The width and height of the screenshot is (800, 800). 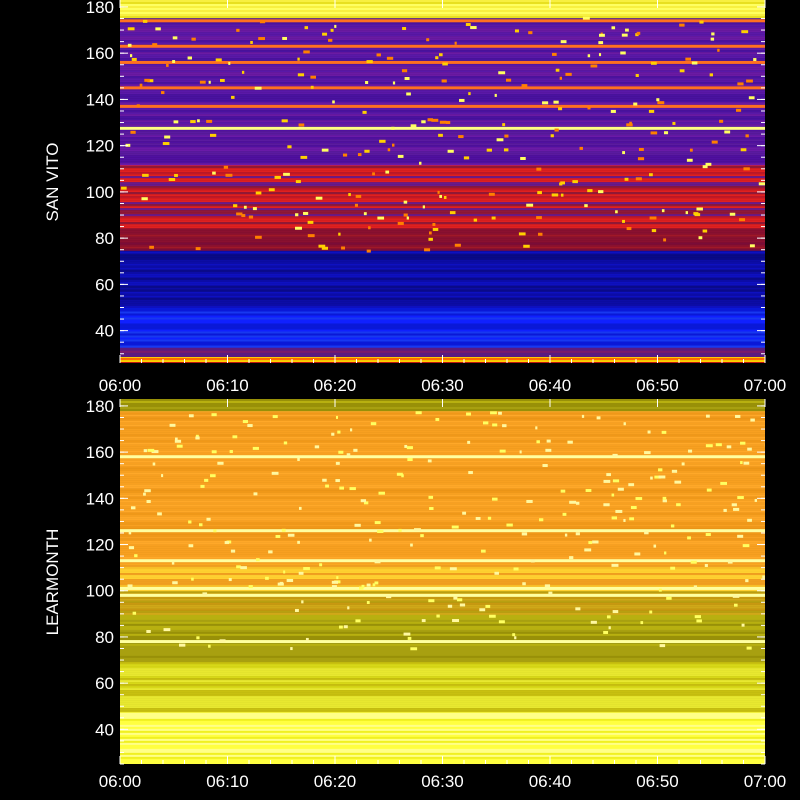 What do you see at coordinates (104, 284) in the screenshot?
I see `y-tick-label: 60` at bounding box center [104, 284].